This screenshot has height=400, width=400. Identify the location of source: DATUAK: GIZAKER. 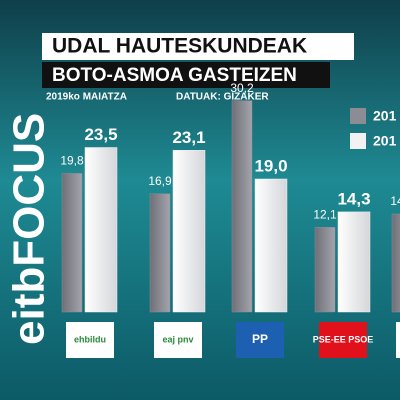
(222, 97).